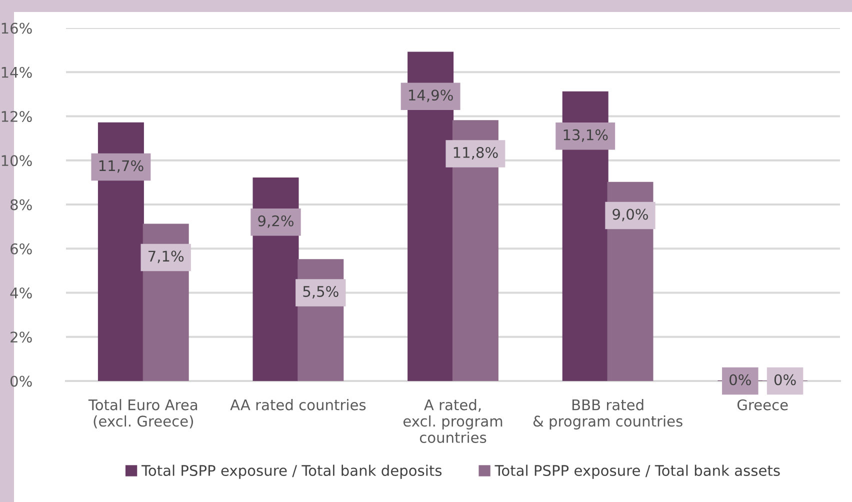 The image size is (852, 502). I want to click on y-tick-label: 10%, so click(17, 160).